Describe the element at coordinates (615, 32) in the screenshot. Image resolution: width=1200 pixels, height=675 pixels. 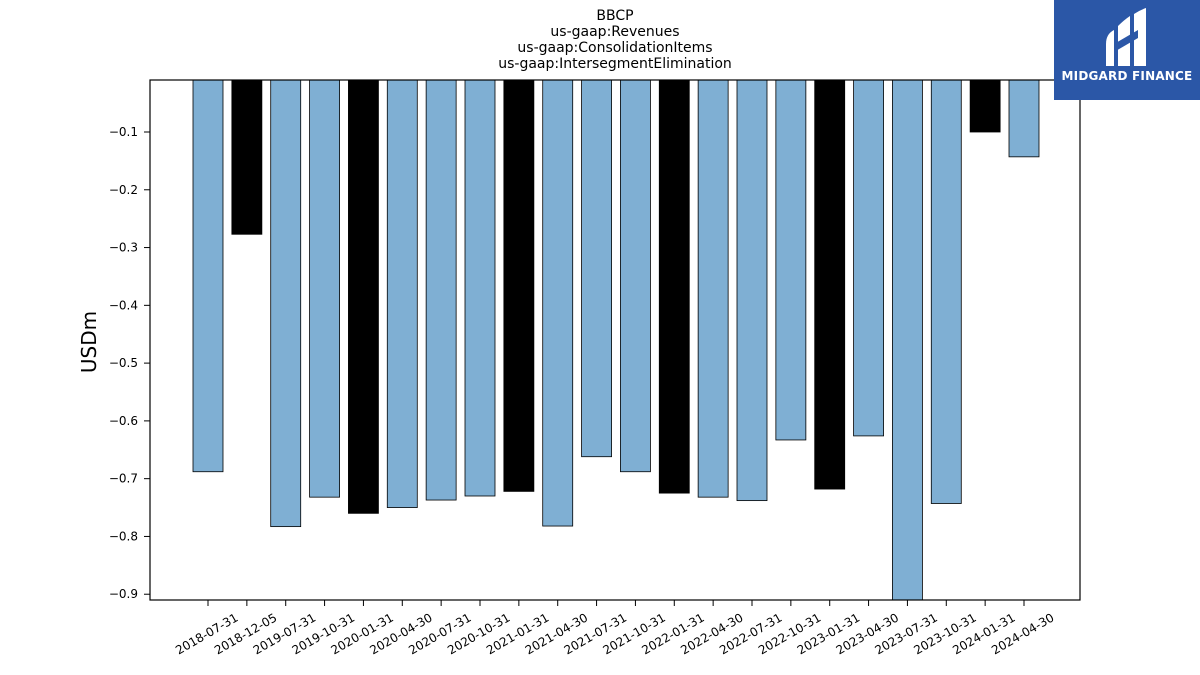
I see `chart-title-line-2: us-gaap:Revenues` at that location.